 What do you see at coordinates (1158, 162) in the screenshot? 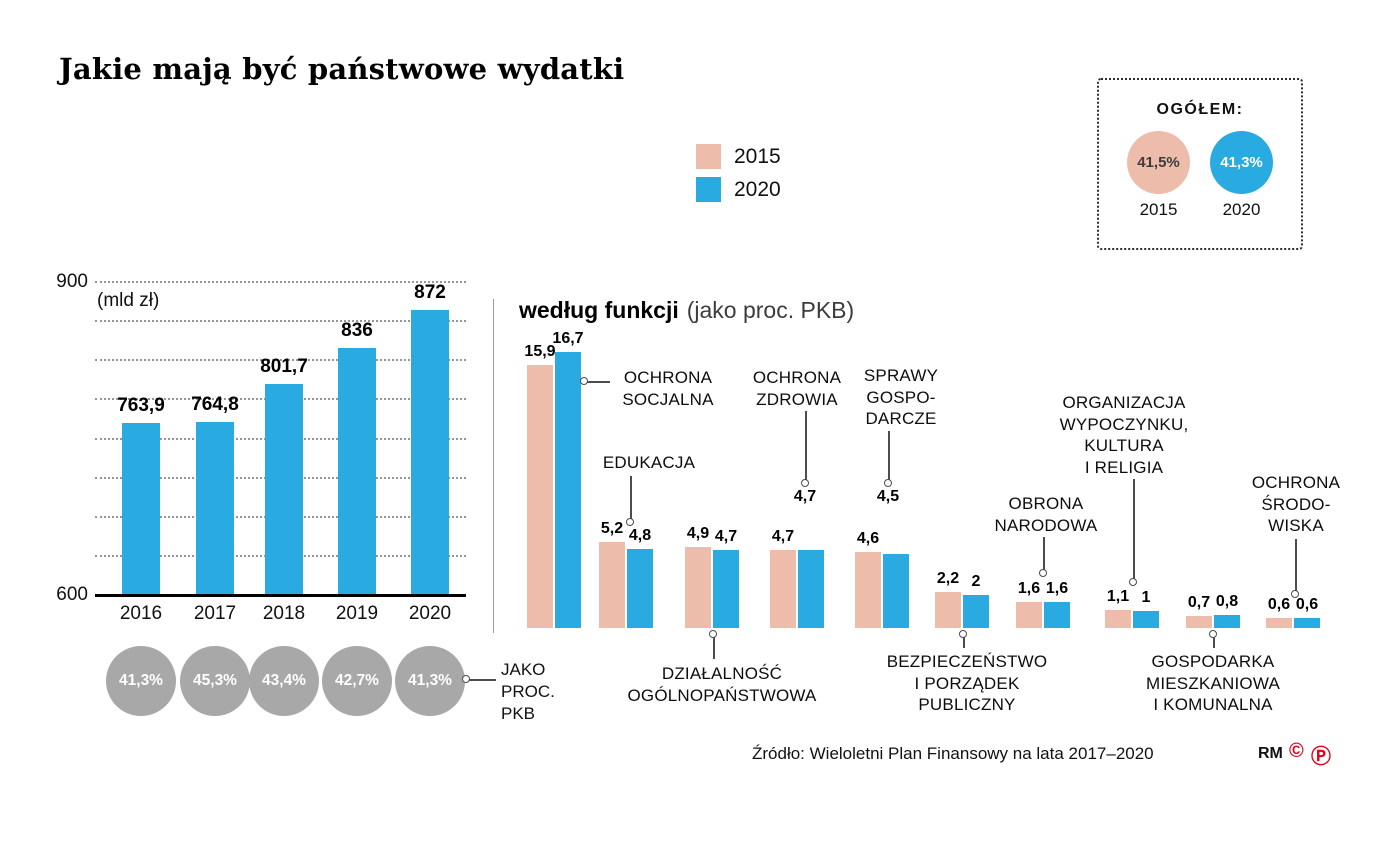
I see `total-circle-2015: 41,5%` at bounding box center [1158, 162].